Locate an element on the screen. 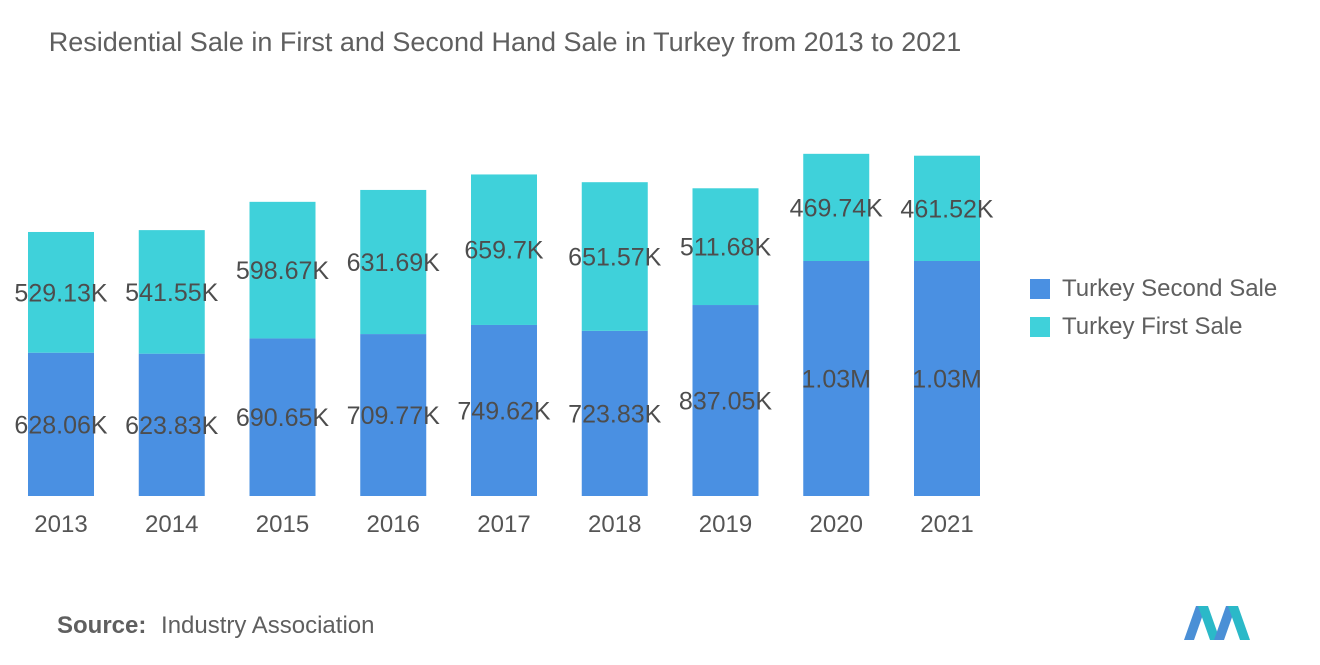 The height and width of the screenshot is (665, 1320). bar-first-sale-2015 is located at coordinates (282, 270).